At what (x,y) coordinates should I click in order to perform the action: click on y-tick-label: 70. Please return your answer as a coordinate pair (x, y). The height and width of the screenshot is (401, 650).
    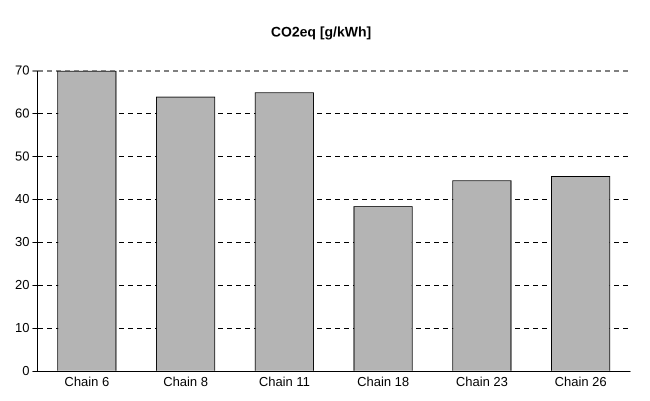
    Looking at the image, I should click on (22, 70).